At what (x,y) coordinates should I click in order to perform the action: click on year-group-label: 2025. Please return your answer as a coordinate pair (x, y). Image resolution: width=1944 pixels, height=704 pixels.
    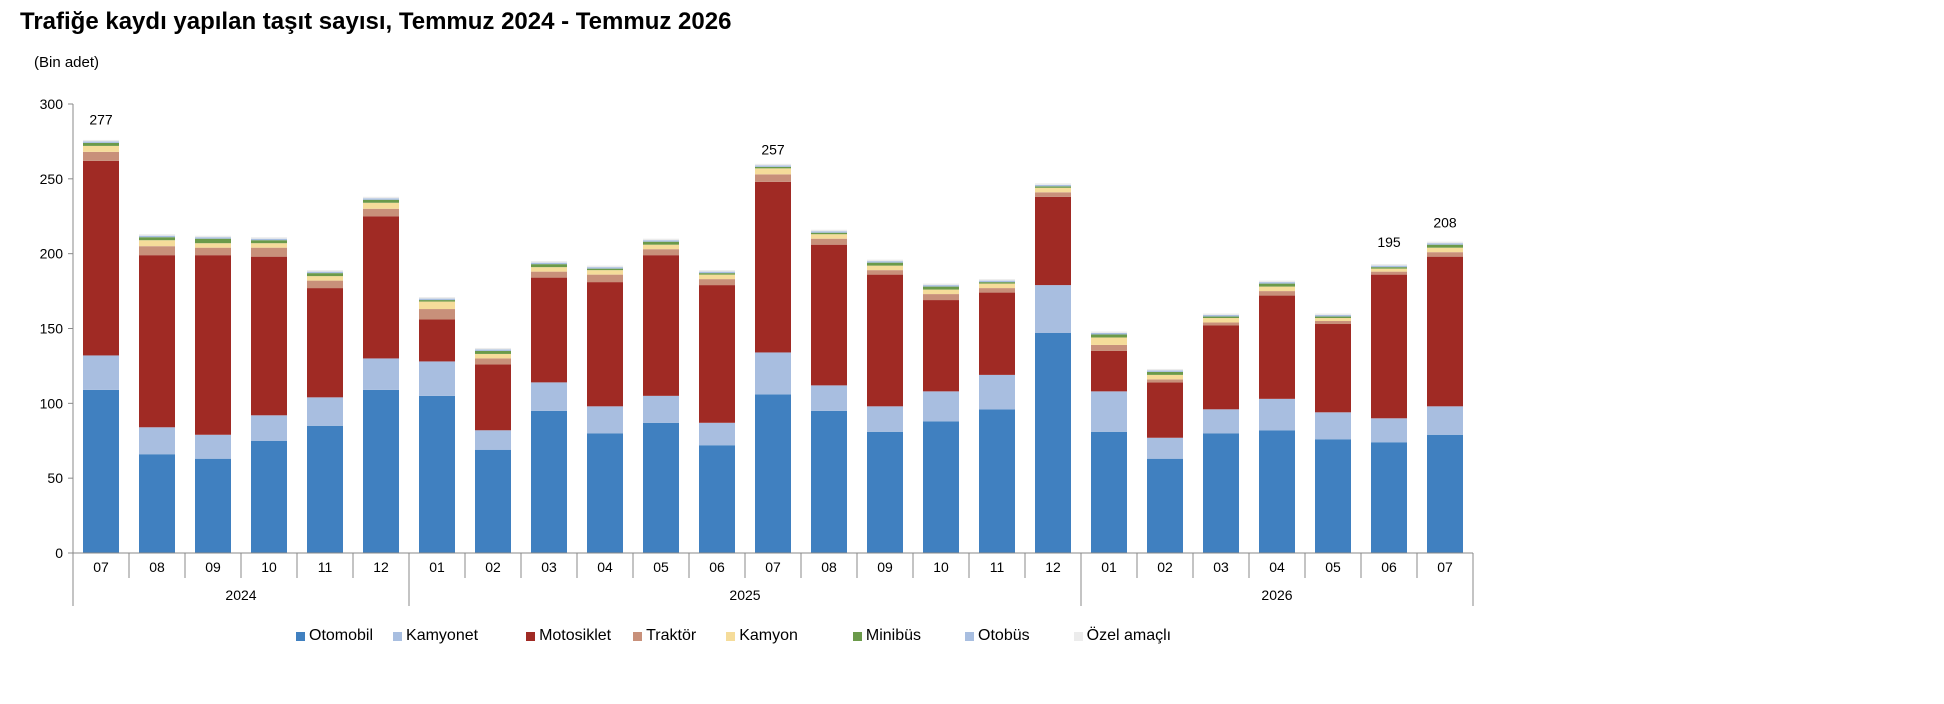
    Looking at the image, I should click on (744, 595).